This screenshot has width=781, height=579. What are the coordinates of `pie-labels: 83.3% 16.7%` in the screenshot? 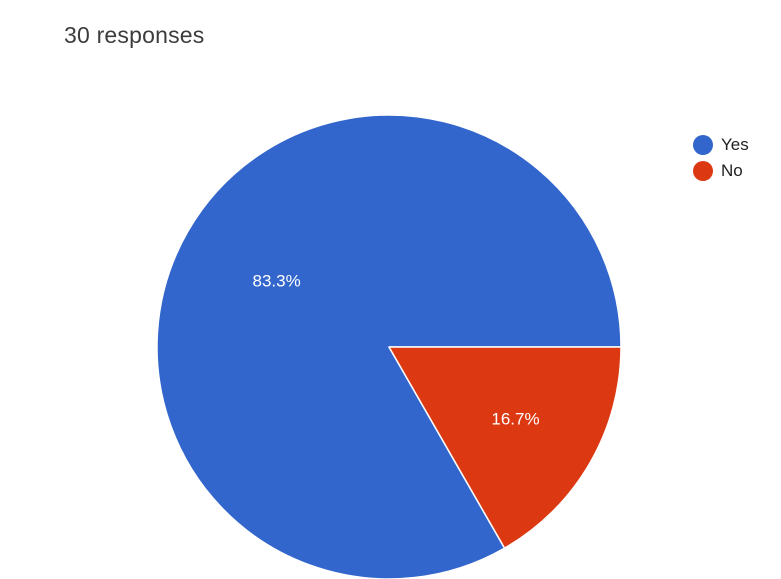 It's located at (395, 349).